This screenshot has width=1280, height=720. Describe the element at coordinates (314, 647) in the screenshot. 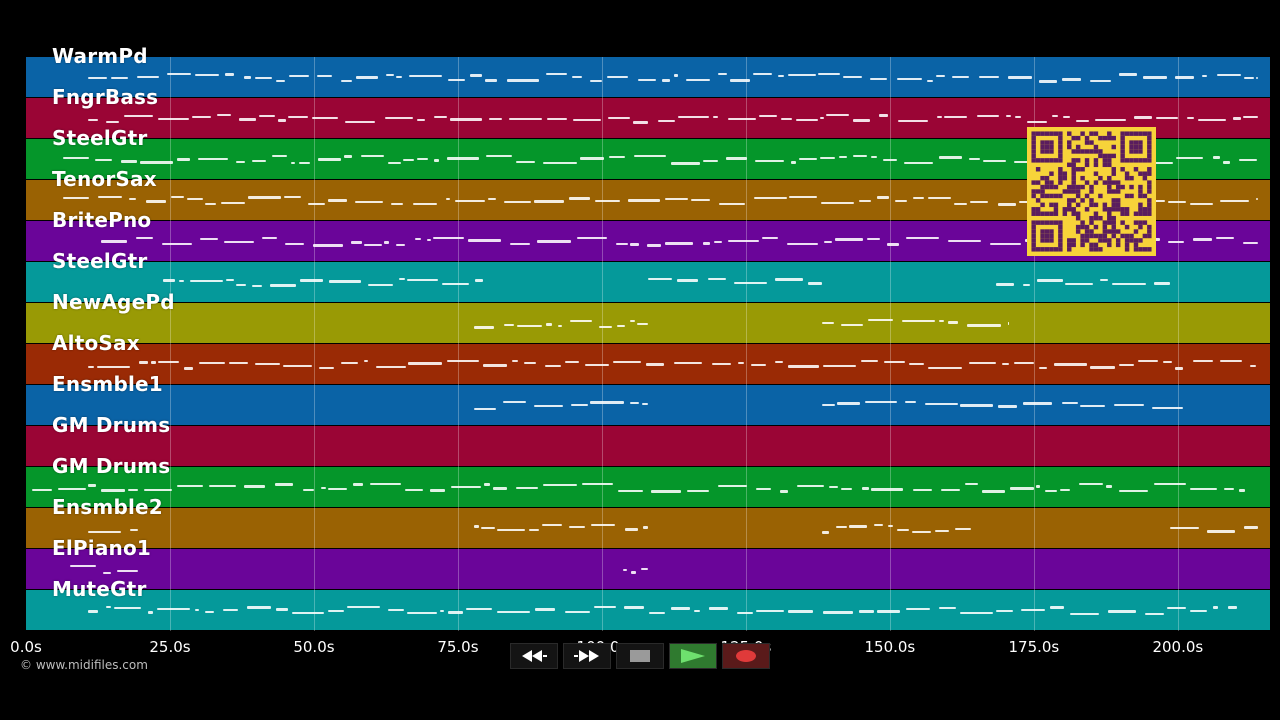

I see `tick-label: 50.0s` at that location.